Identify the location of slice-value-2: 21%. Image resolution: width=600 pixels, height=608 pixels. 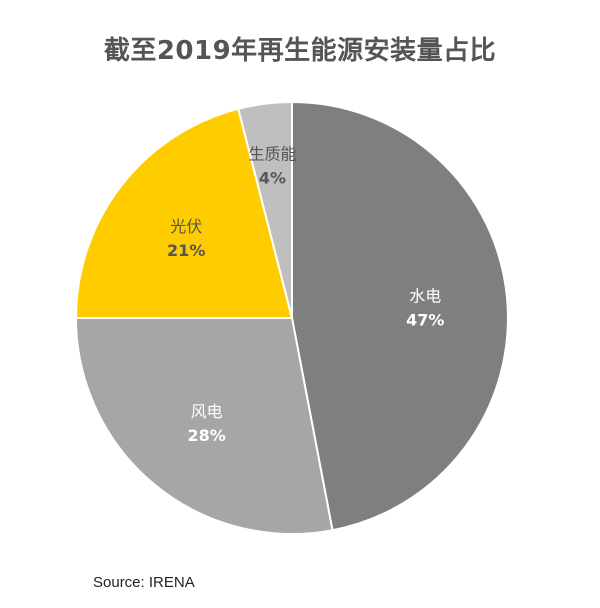
(186, 250).